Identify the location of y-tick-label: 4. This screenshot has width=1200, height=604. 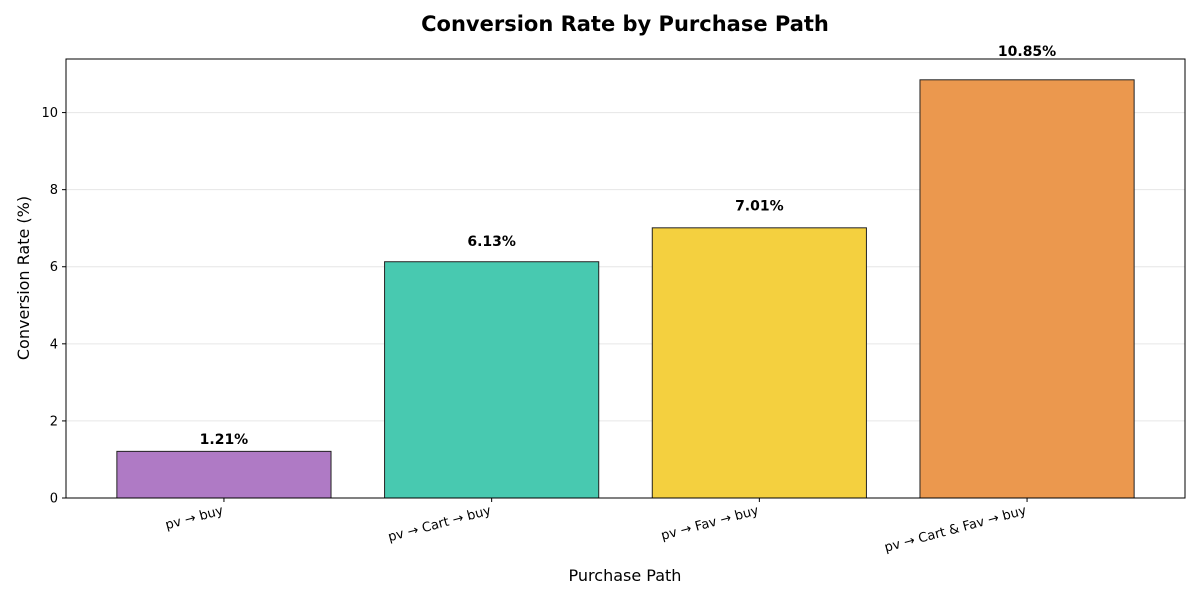
(54, 344).